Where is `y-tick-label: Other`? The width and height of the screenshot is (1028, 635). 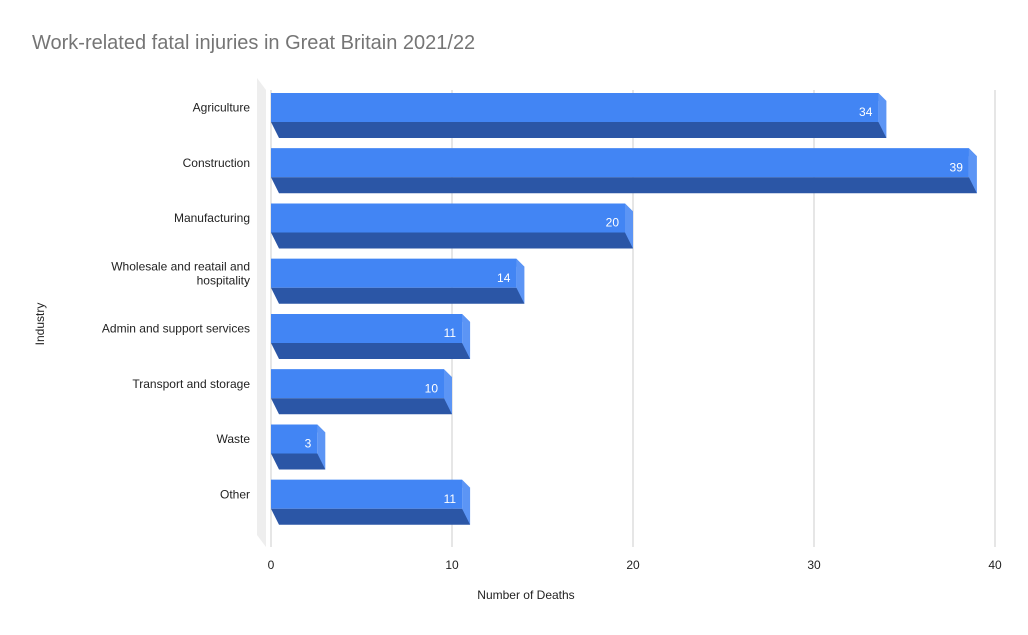
y-tick-label: Other is located at coordinates (235, 494).